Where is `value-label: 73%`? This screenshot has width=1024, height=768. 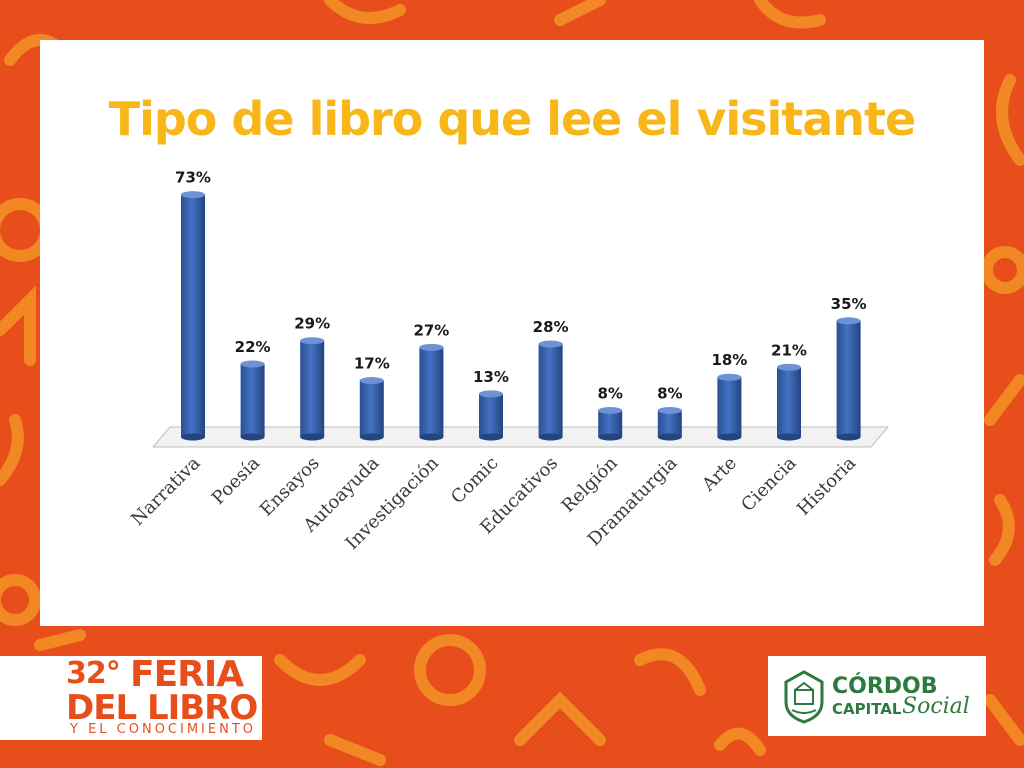
value-label: 73% is located at coordinates (193, 178).